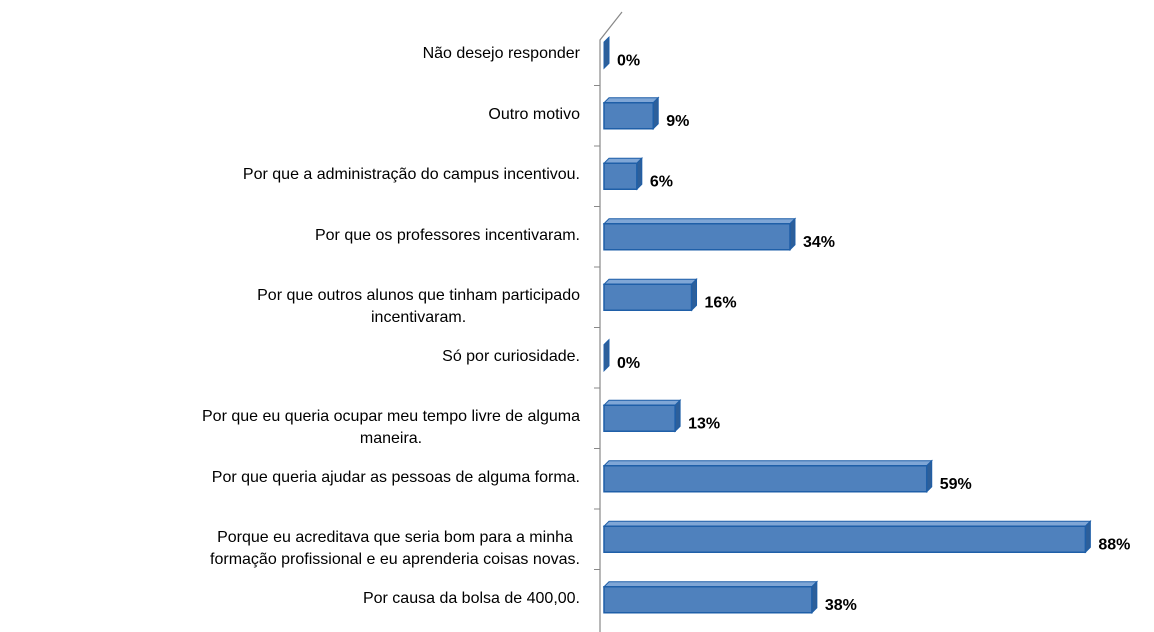  Describe the element at coordinates (819, 242) in the screenshot. I see `value-label: 34%` at that location.